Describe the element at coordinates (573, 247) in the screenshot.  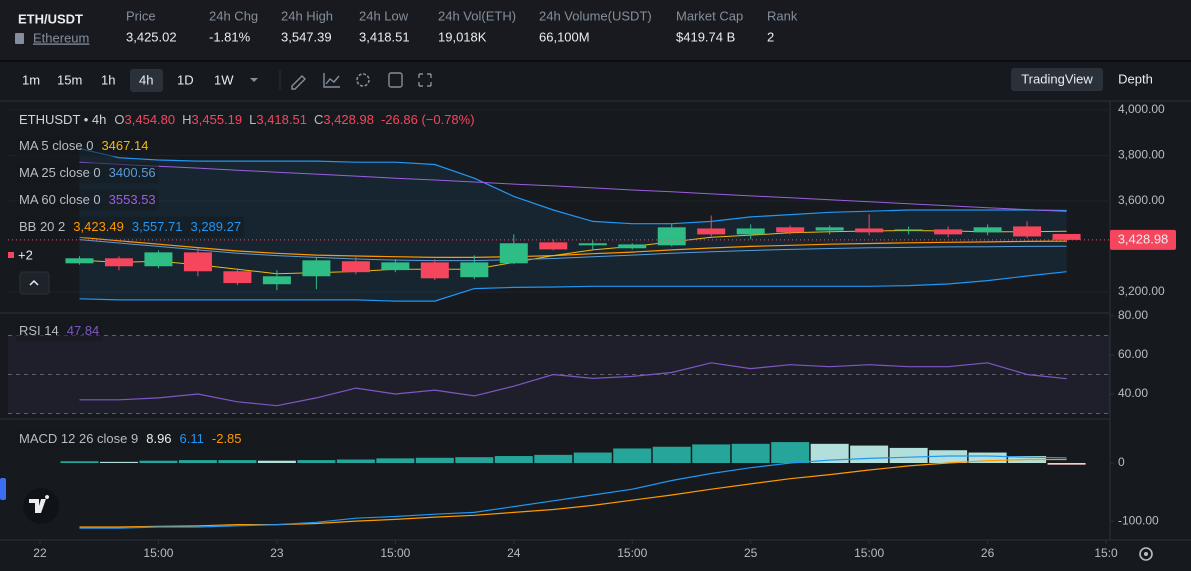
I see `bb-basis` at that location.